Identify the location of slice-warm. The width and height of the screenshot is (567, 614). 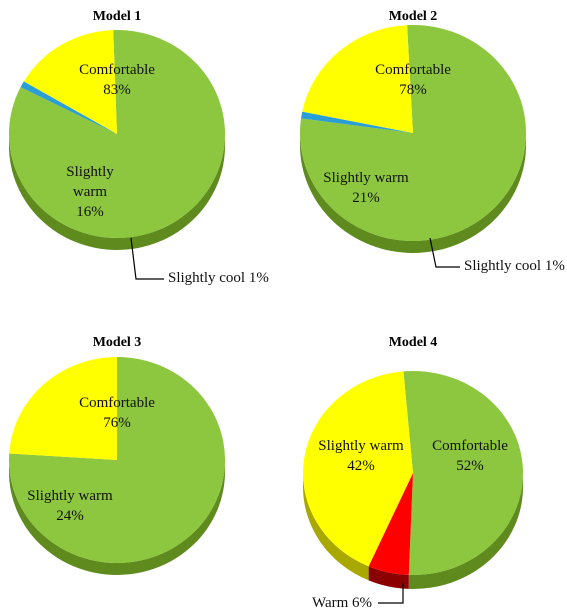
(390, 524).